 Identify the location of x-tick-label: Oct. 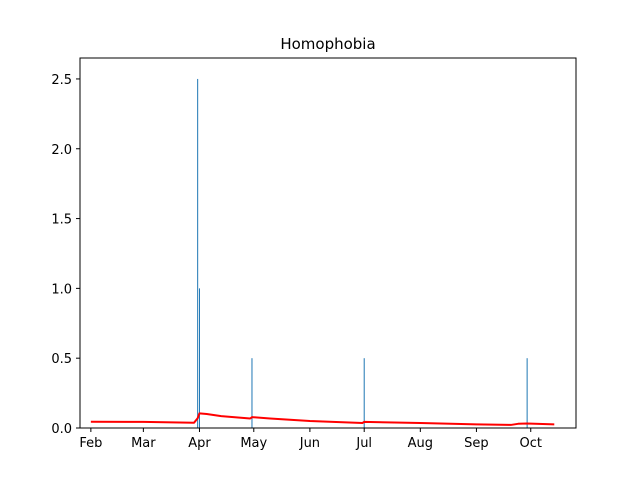
(531, 443).